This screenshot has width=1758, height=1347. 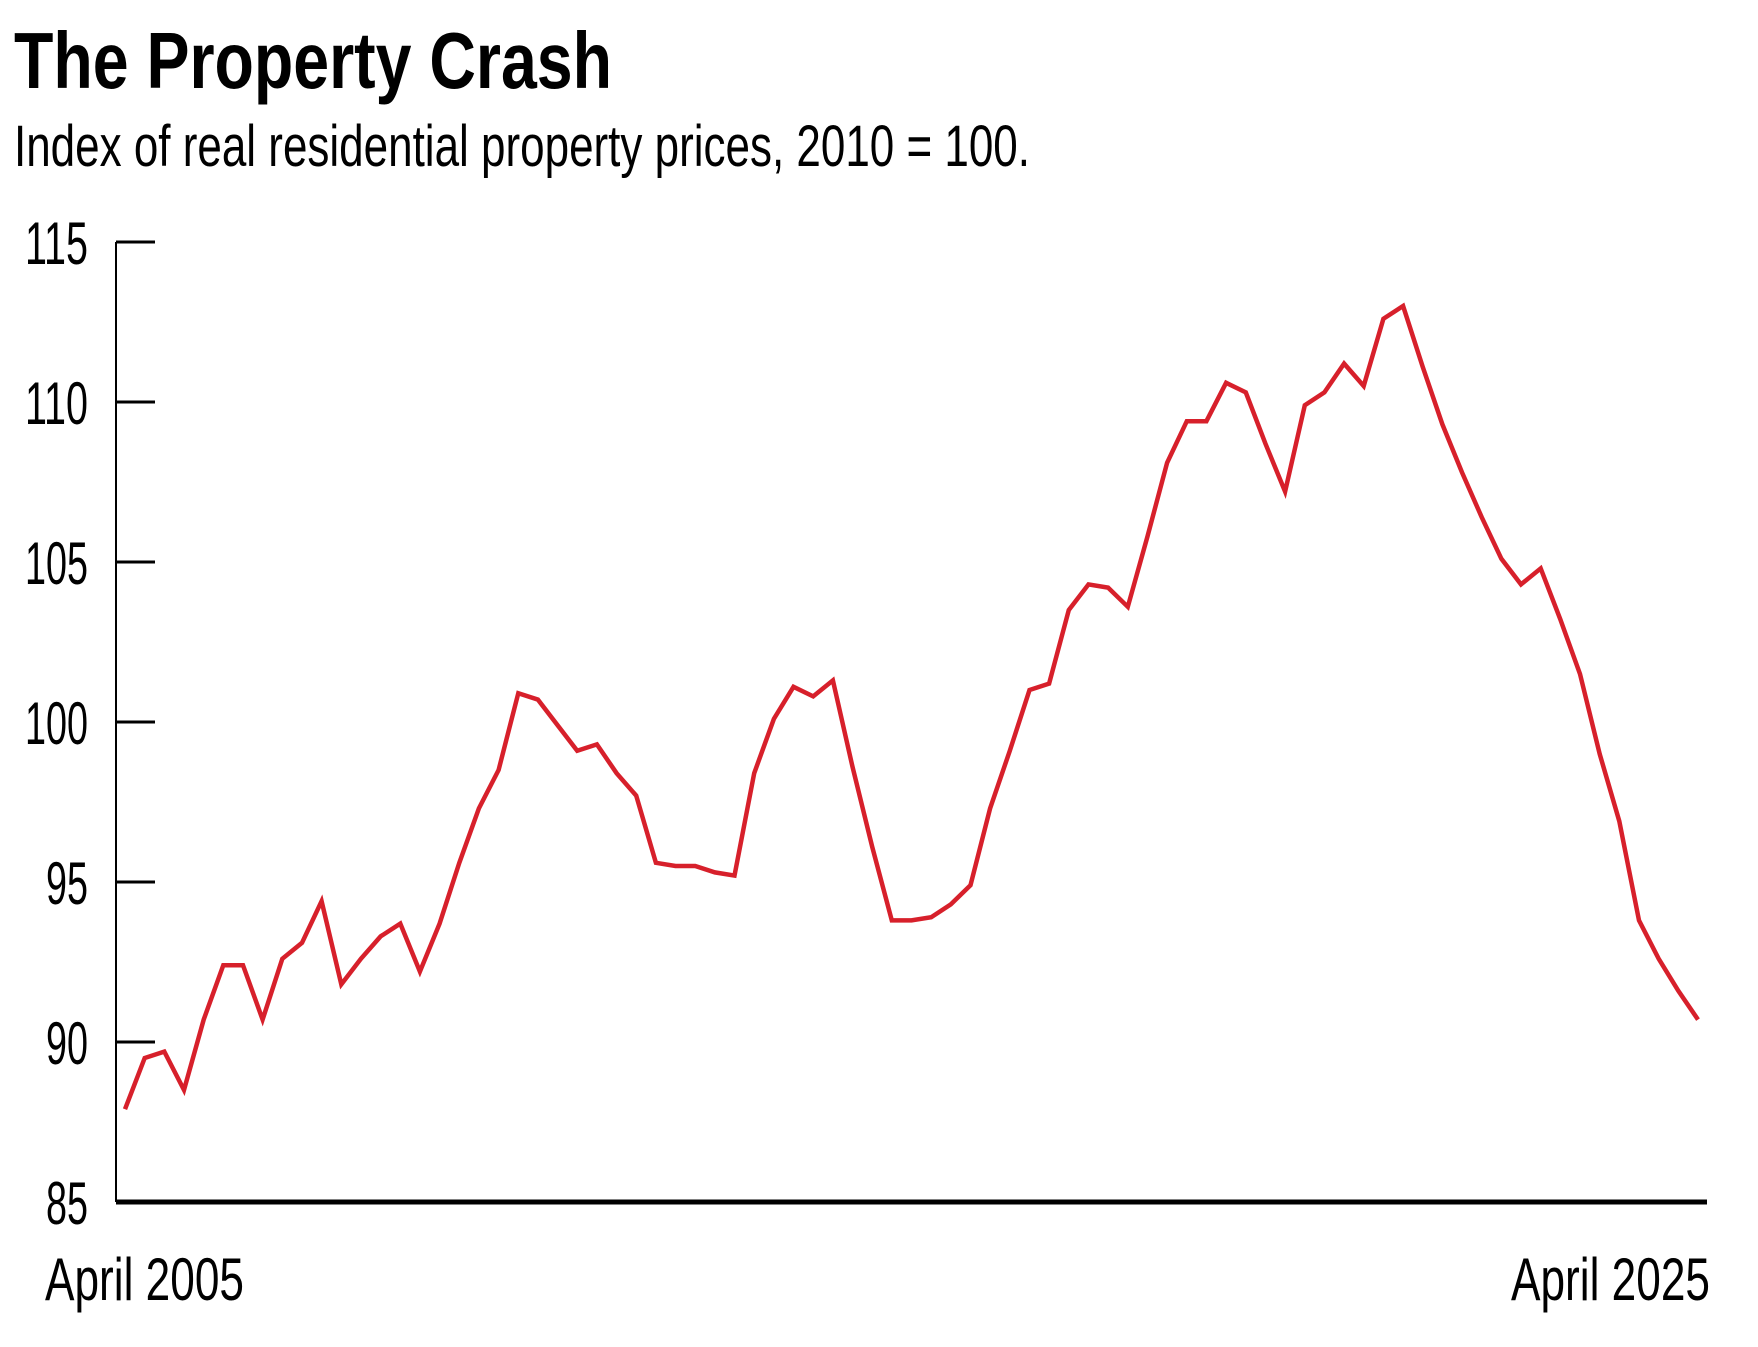 What do you see at coordinates (67, 1203) in the screenshot?
I see `y-tick-label: 85` at bounding box center [67, 1203].